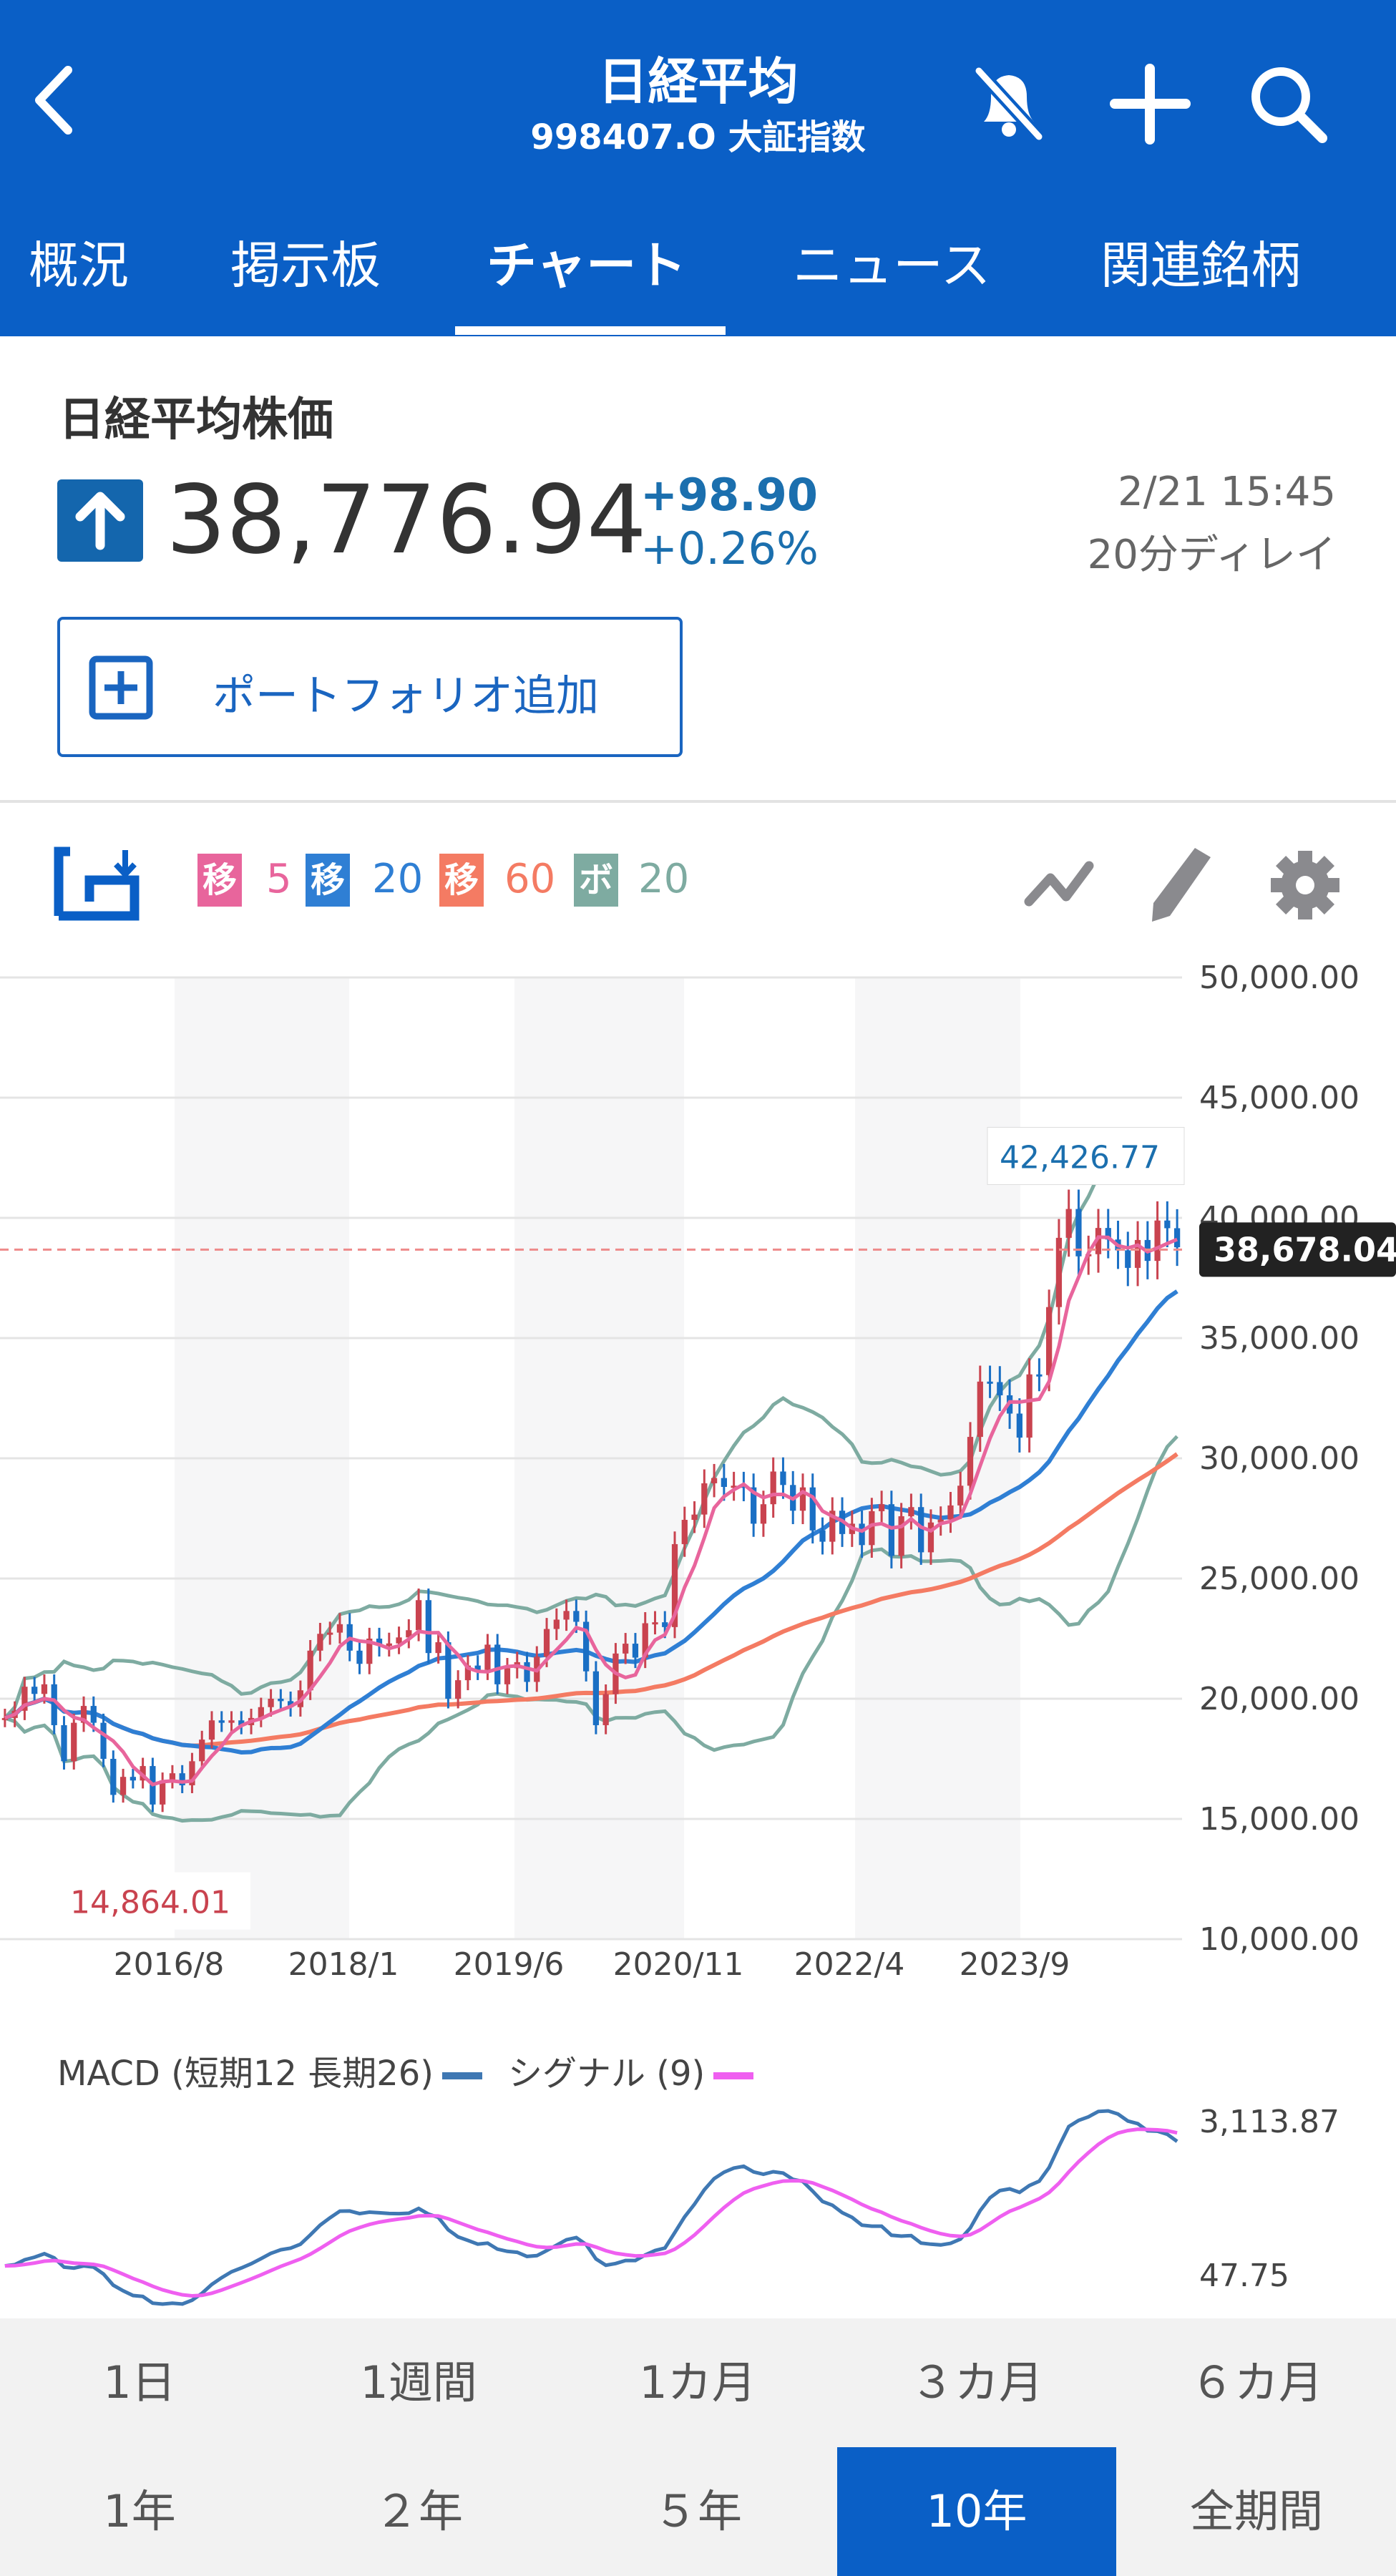 This screenshot has height=2576, width=1396. What do you see at coordinates (509, 1964) in the screenshot?
I see `x-tick-label: 2019/6` at bounding box center [509, 1964].